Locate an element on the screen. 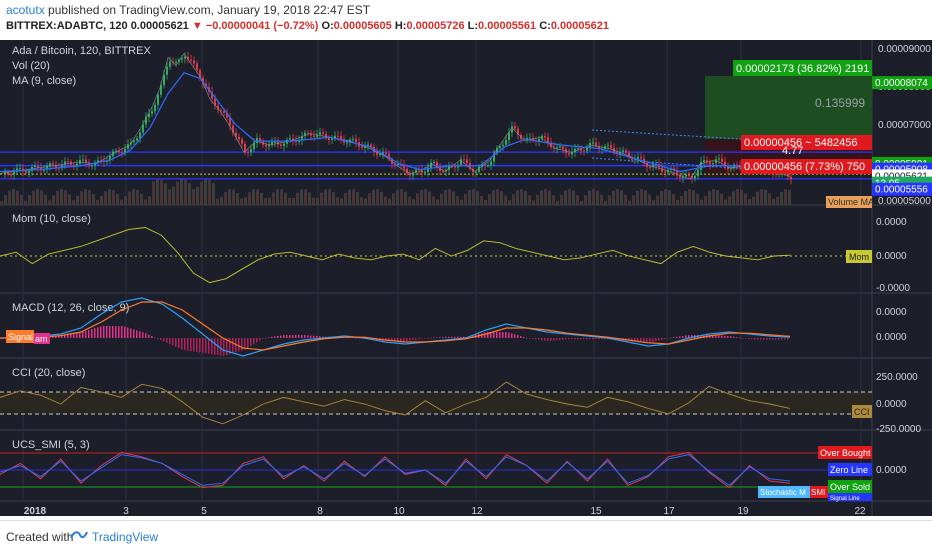 The width and height of the screenshot is (932, 551). svg-text: Over Bought is located at coordinates (845, 453).